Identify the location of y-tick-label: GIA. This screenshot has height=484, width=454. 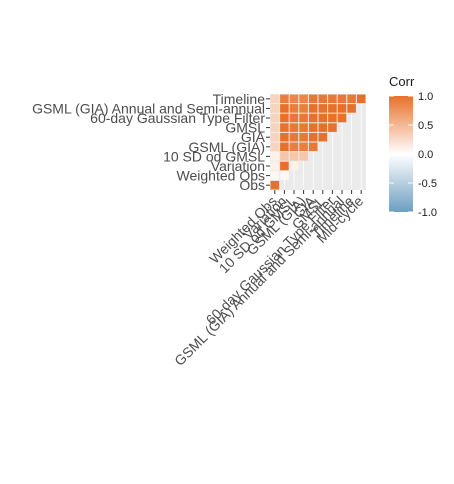
(253, 137).